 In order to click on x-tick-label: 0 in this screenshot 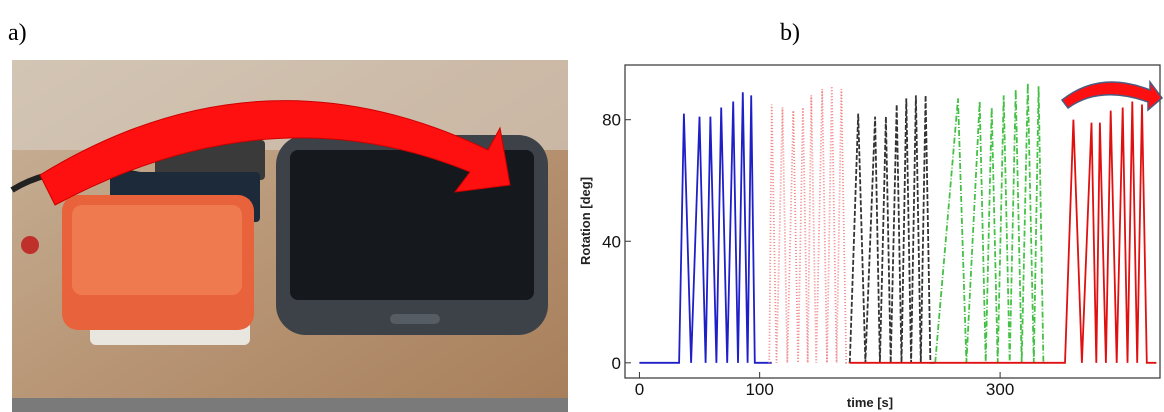, I will do `click(639, 389)`.